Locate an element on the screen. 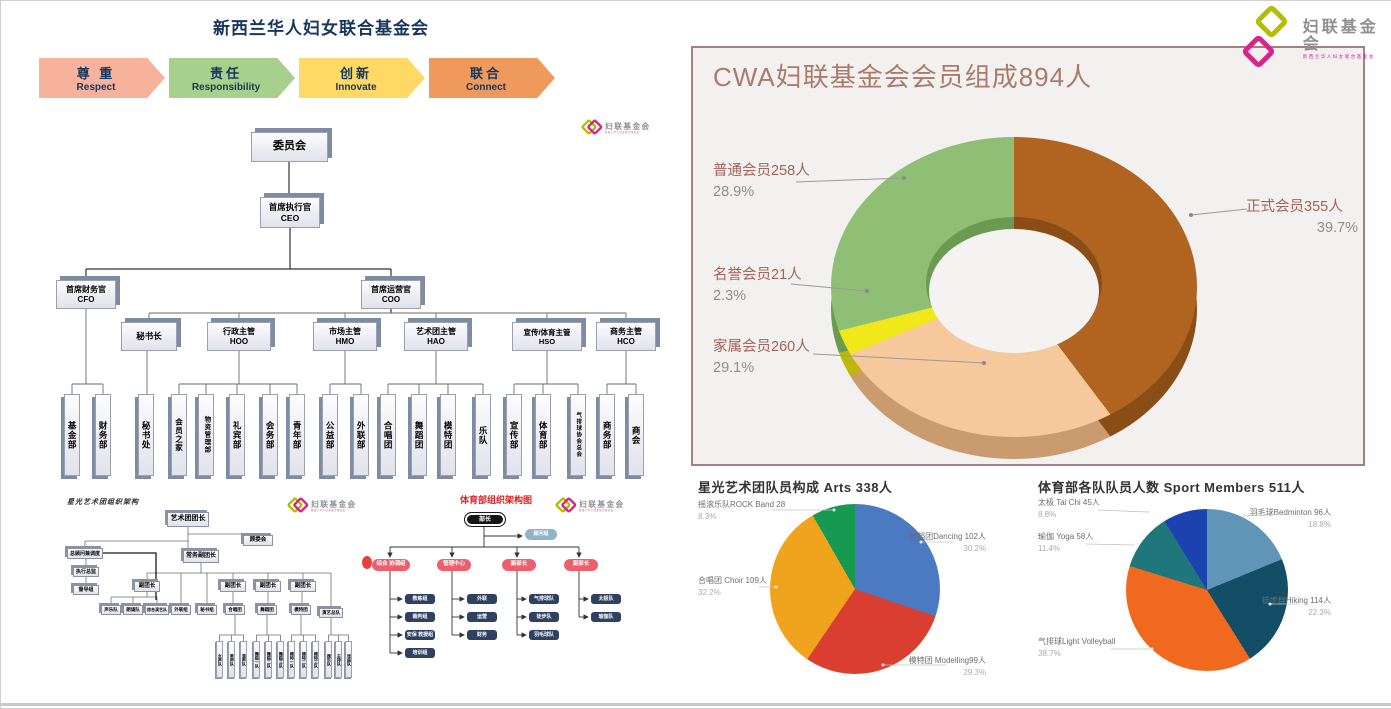 This screenshot has width=1391, height=709. arts-node-12: 综合演艺队 is located at coordinates (157, 610).